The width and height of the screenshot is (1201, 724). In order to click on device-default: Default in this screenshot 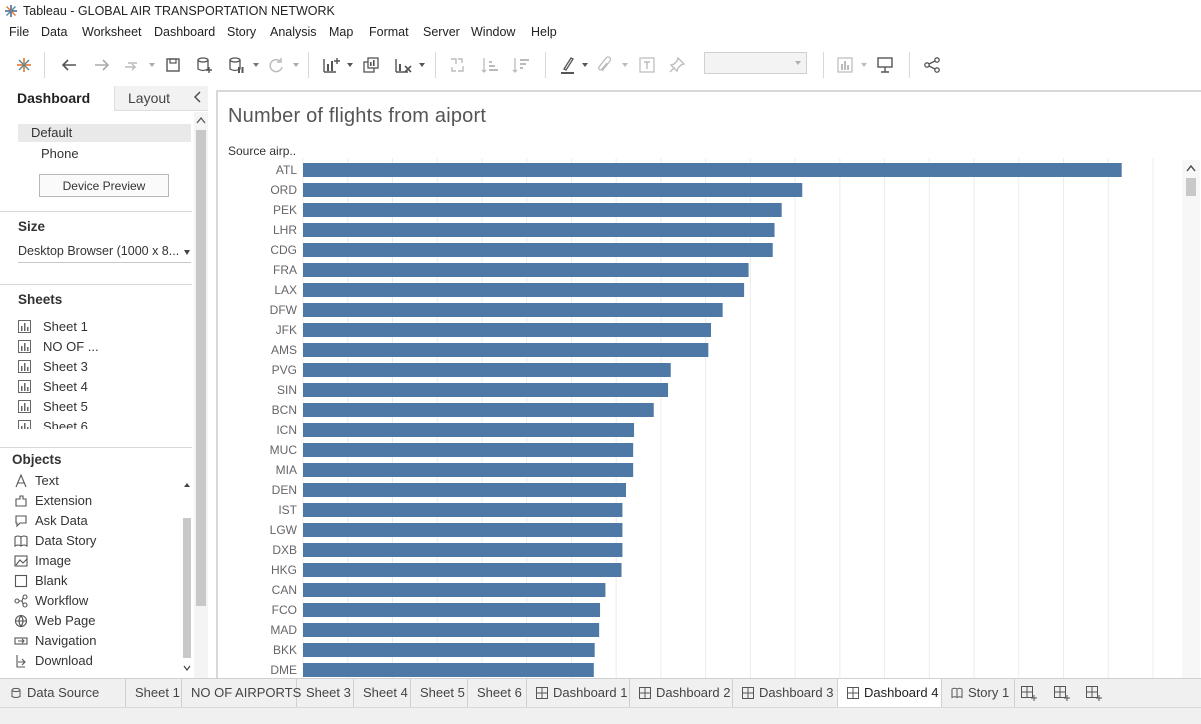, I will do `click(104, 133)`.